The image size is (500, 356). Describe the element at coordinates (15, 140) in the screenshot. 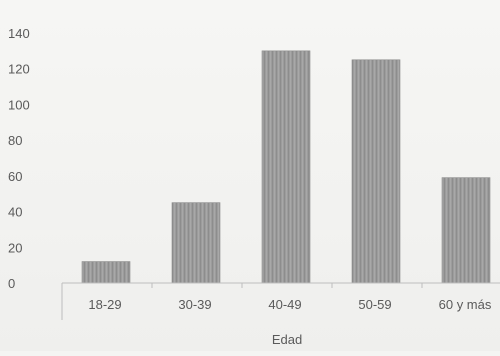

I see `y-tick-label: 80` at that location.